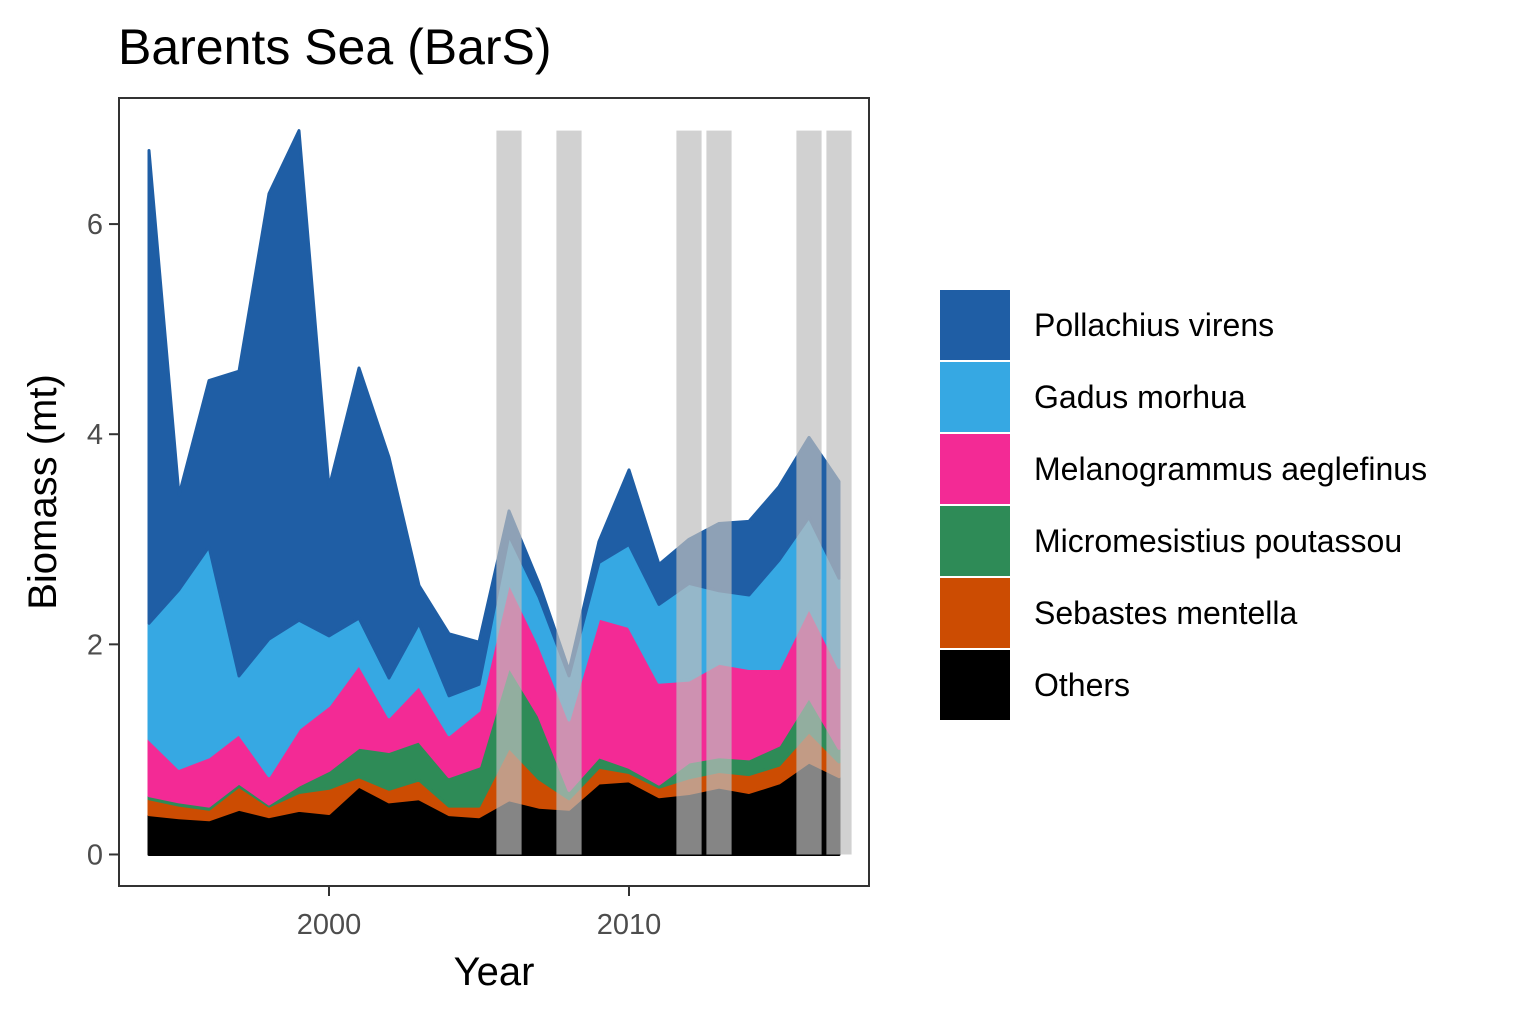 This screenshot has height=1020, width=1530. Describe the element at coordinates (569, 492) in the screenshot. I see `highlight-bar-2008` at that location.